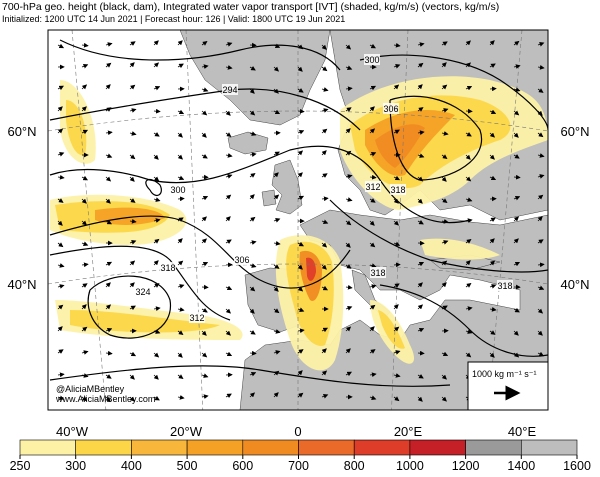 This screenshot has width=600, height=477. Describe the element at coordinates (75, 465) in the screenshot. I see `colorbar-label: 300` at that location.